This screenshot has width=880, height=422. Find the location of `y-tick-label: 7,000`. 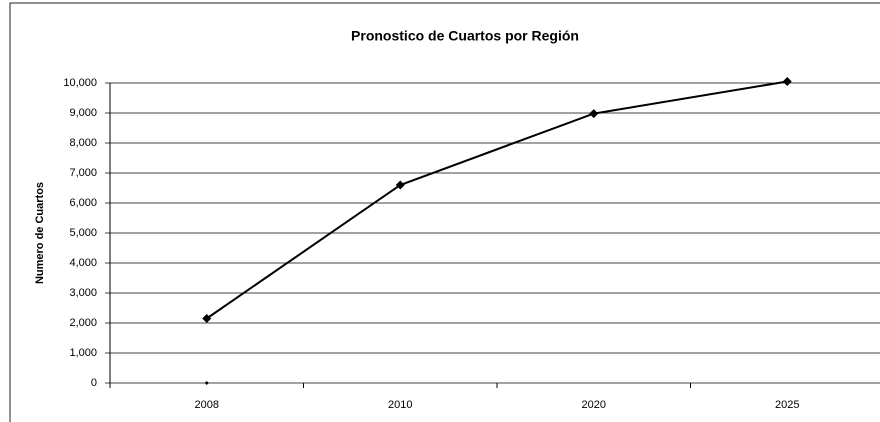

y-tick-label: 7,000 is located at coordinates (83, 173).